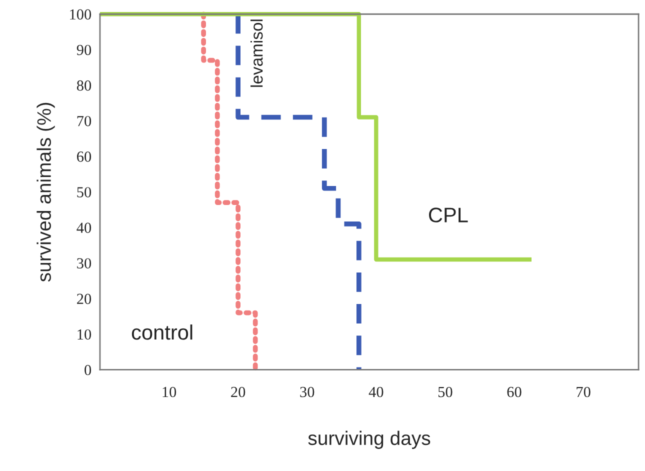 This screenshot has height=471, width=645. I want to click on y-tick-label: 100, so click(81, 14).